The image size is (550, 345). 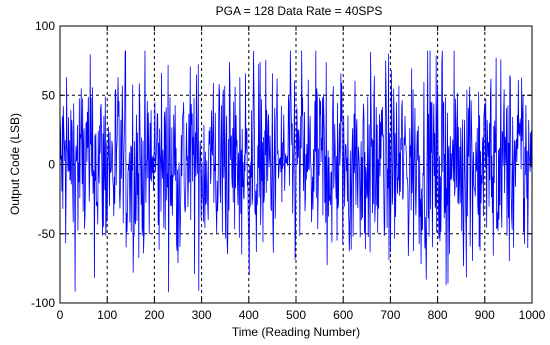 What do you see at coordinates (45, 26) in the screenshot?
I see `y-tick-label: 100` at bounding box center [45, 26].